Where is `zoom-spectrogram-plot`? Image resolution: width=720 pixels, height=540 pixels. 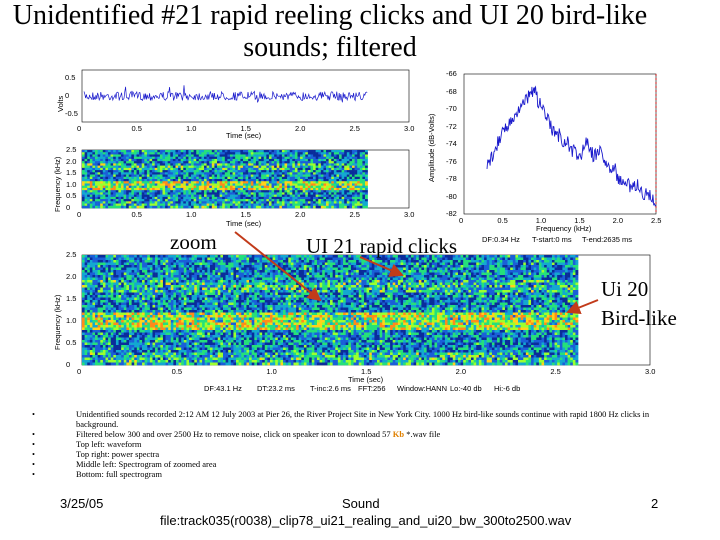
zoom-spectrogram-plot is located at coordinates (245, 179).